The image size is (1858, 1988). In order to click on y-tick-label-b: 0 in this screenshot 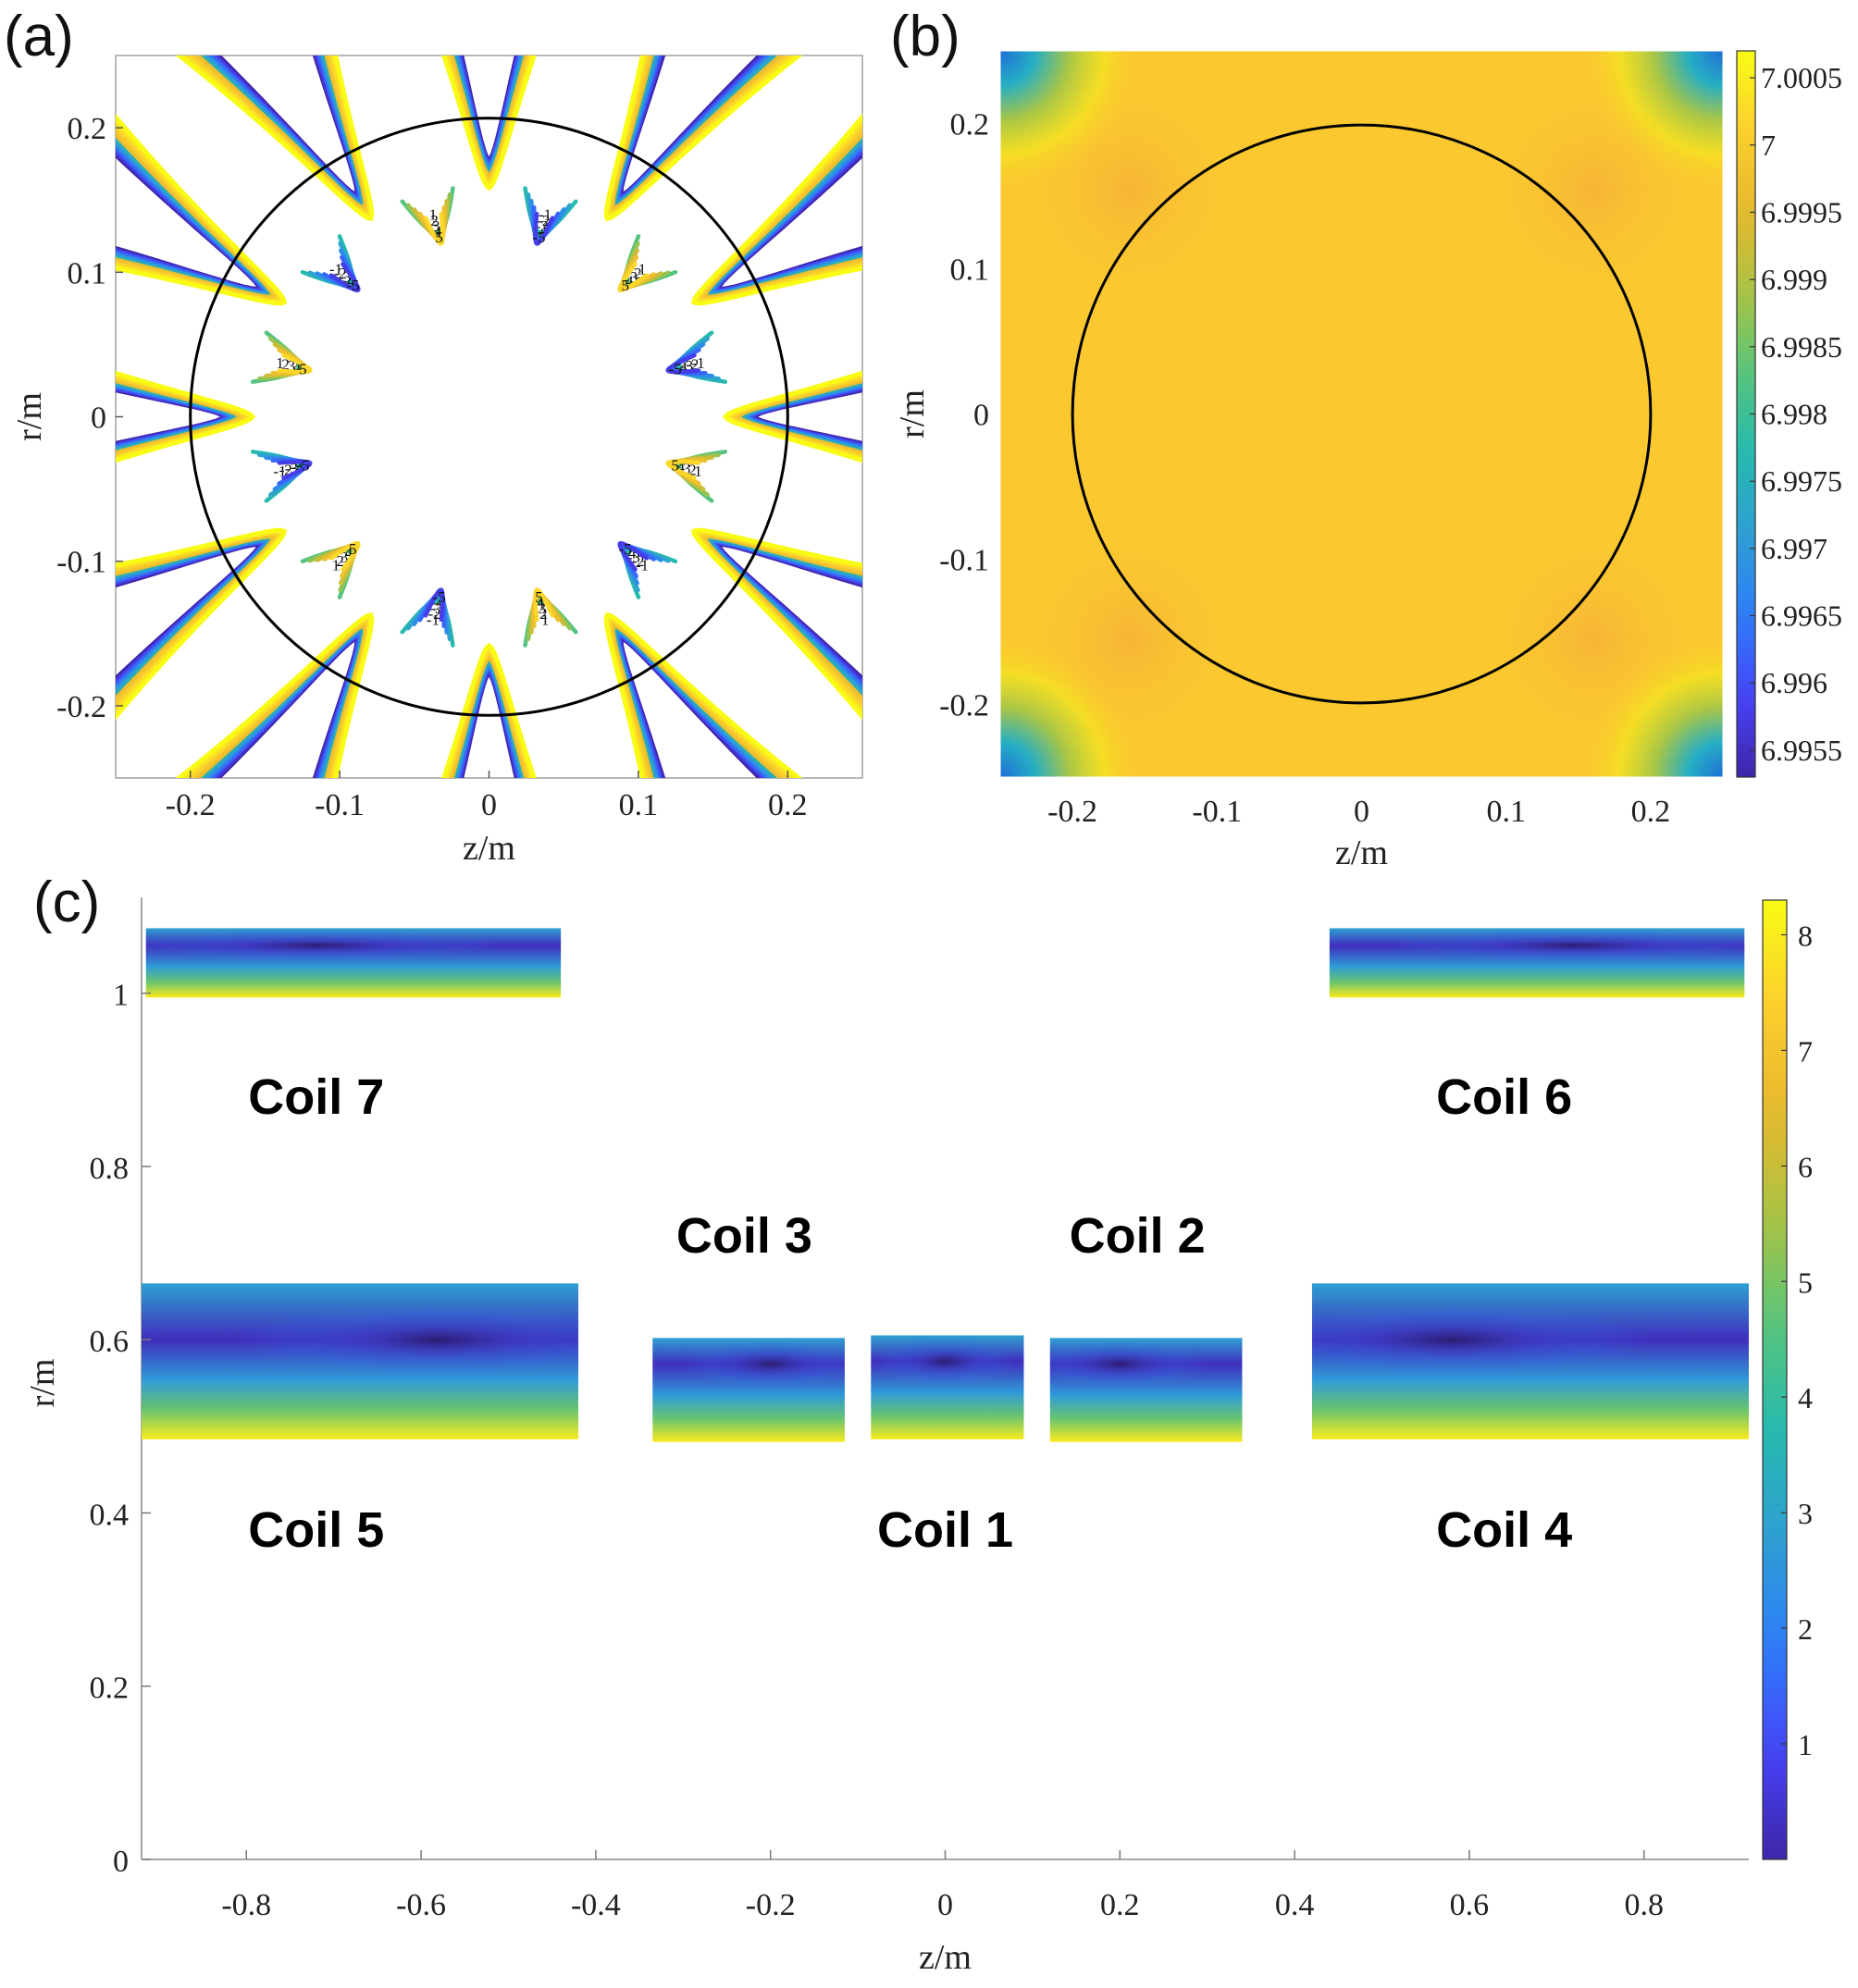, I will do `click(981, 416)`.